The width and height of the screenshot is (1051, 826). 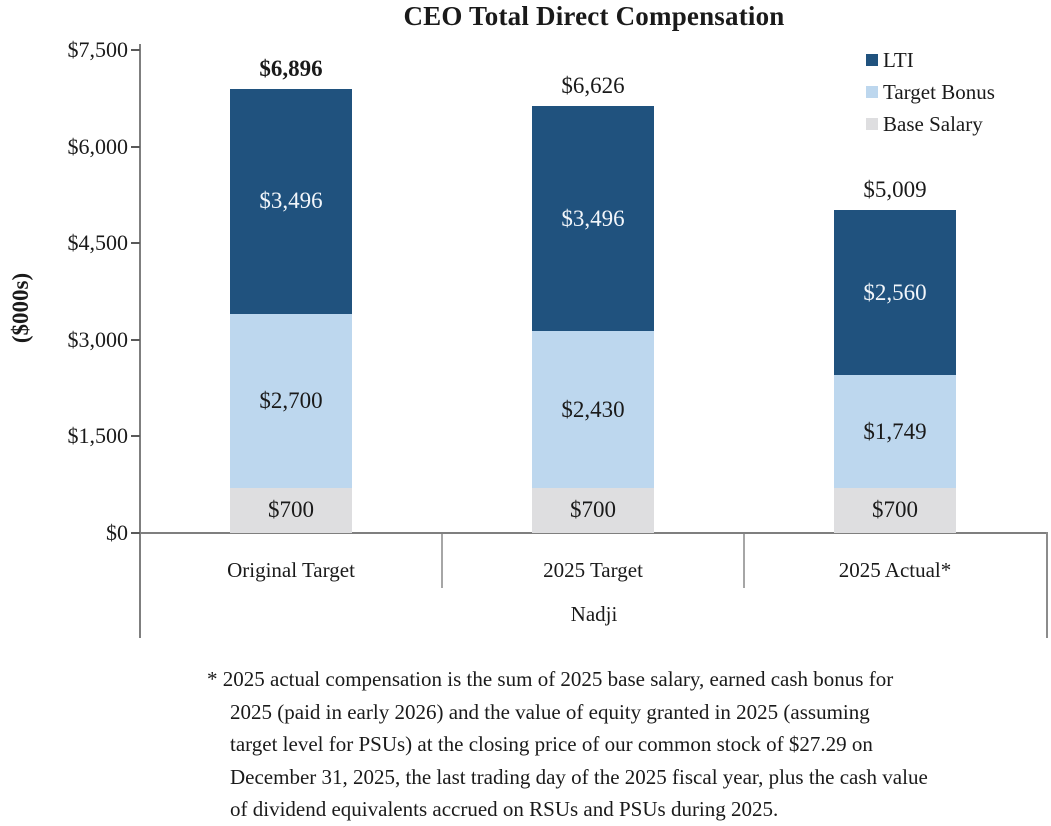 I want to click on segment-value-label: $2,560, so click(x=895, y=292).